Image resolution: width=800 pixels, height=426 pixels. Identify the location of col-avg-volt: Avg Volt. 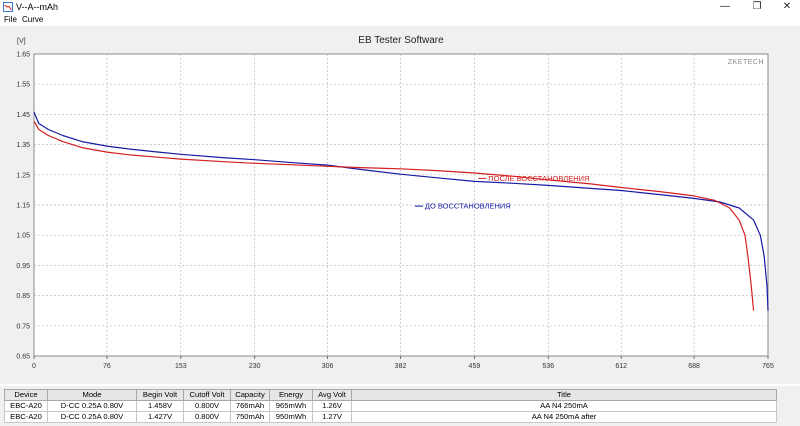
(332, 395).